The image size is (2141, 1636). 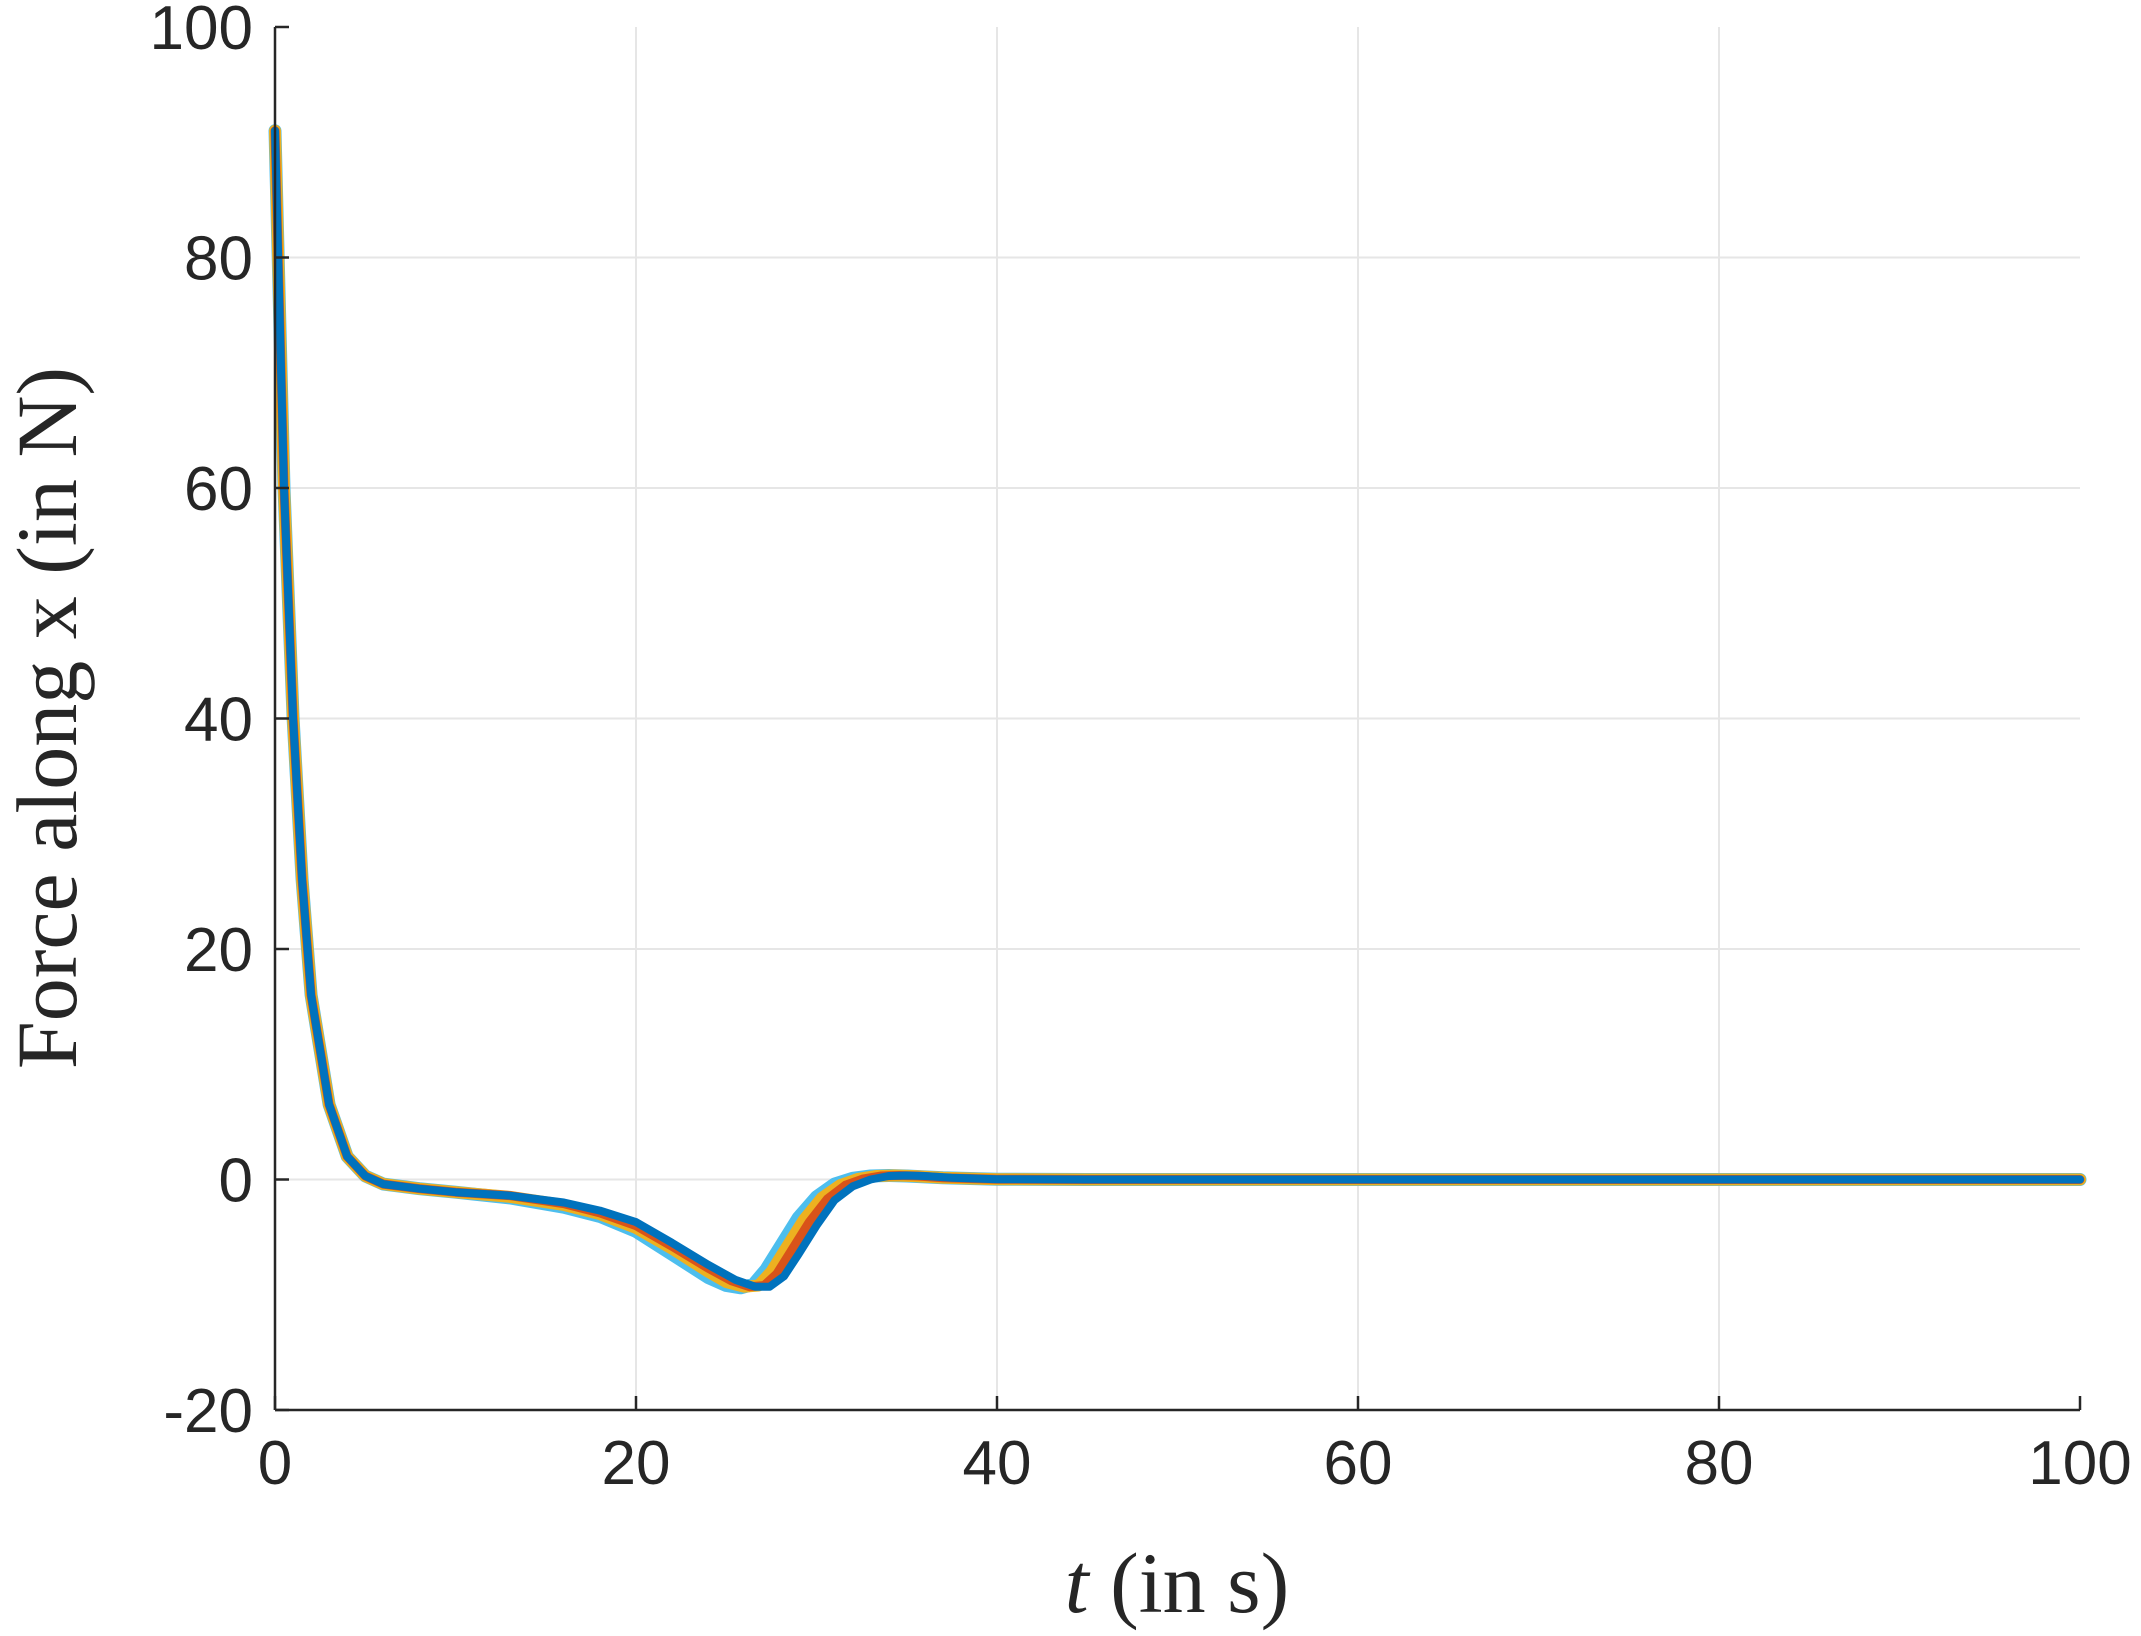 I want to click on x-tick-label: 40, so click(x=997, y=1463).